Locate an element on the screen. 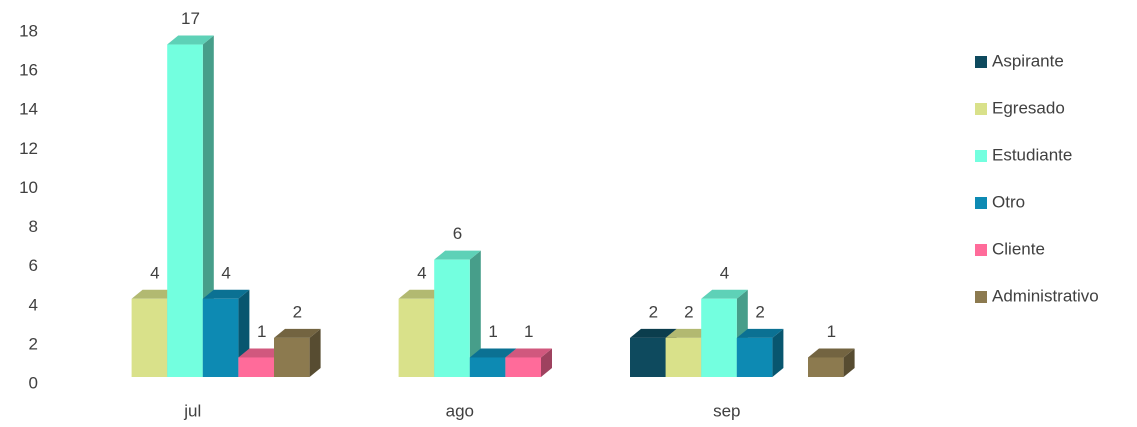  y-tick-label: 10 is located at coordinates (28, 187).